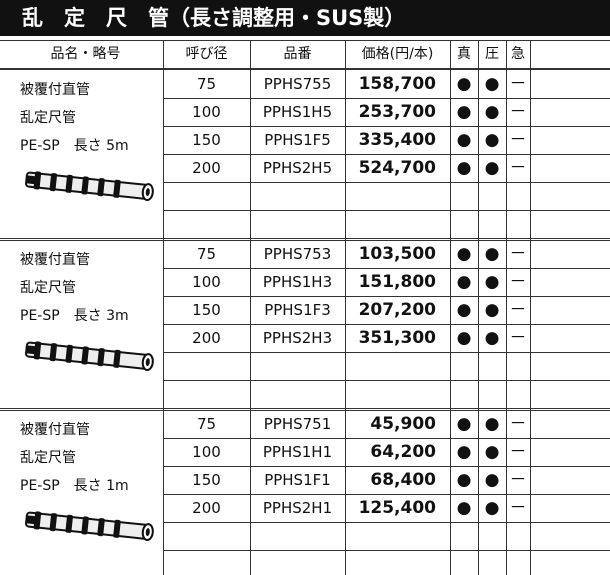 Image resolution: width=610 pixels, height=575 pixels. Describe the element at coordinates (403, 452) in the screenshot. I see `price: 64,200` at that location.